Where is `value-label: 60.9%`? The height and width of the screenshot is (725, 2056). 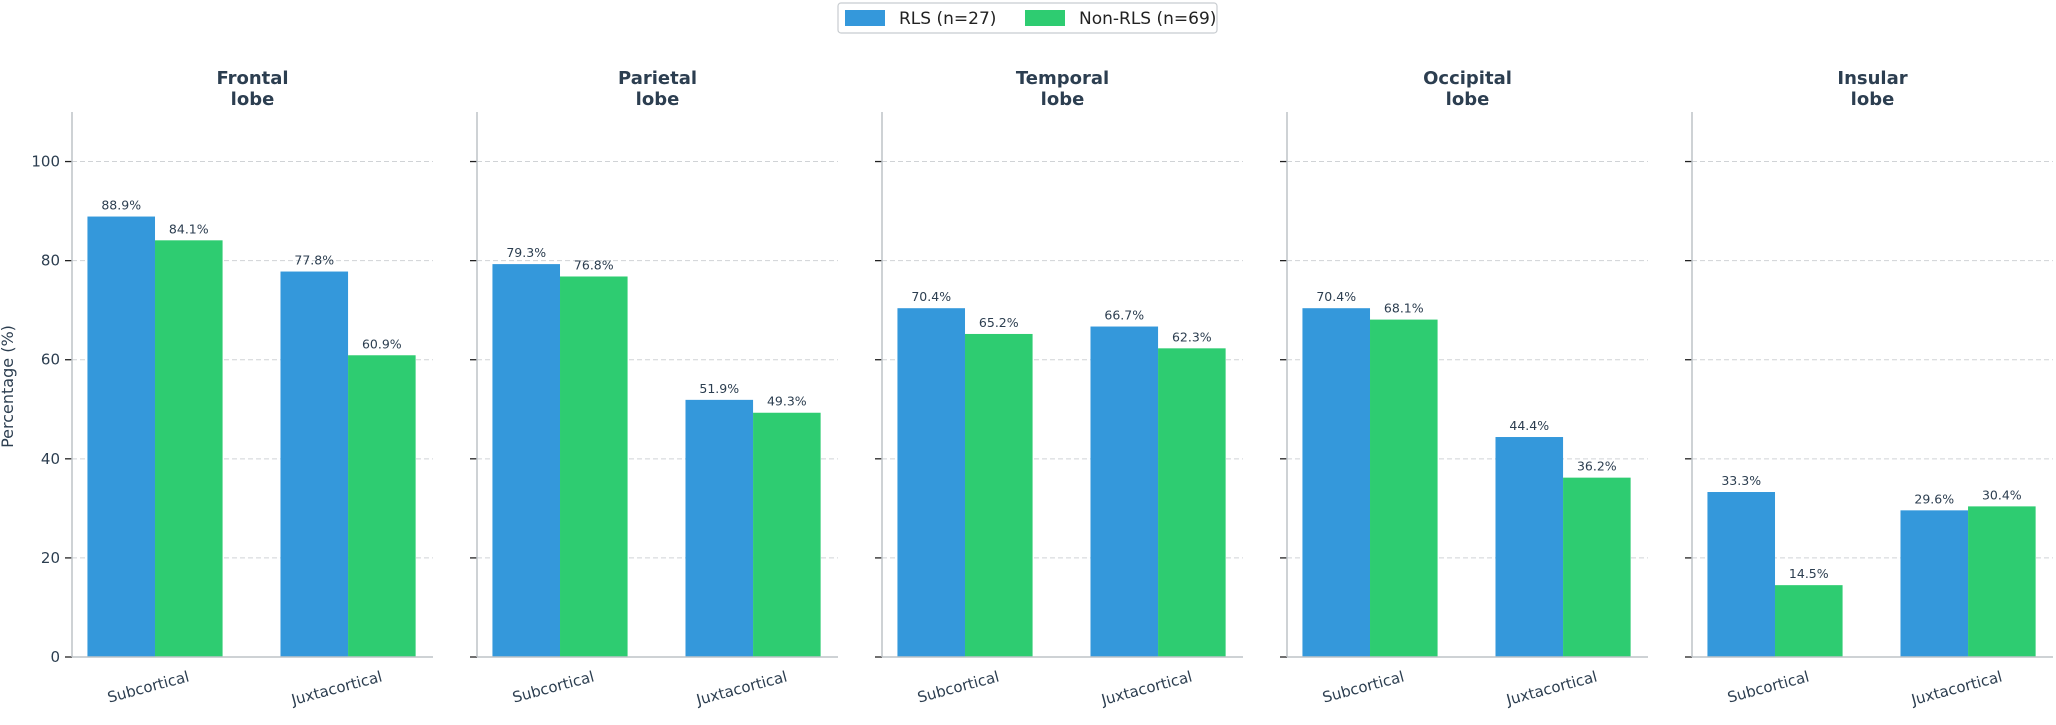 value-label: 60.9% is located at coordinates (382, 343).